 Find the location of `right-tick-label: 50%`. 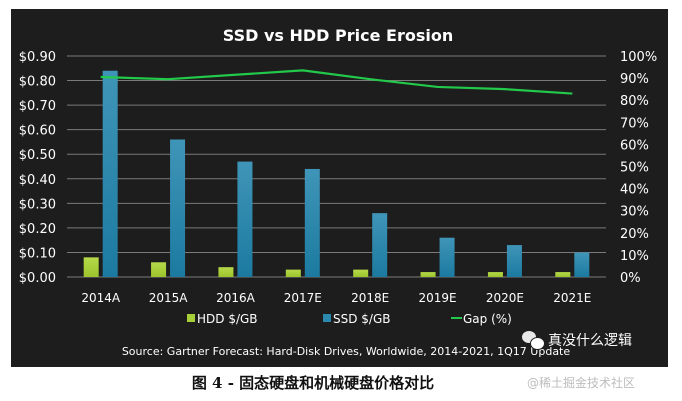

right-tick-label: 50% is located at coordinates (634, 168).